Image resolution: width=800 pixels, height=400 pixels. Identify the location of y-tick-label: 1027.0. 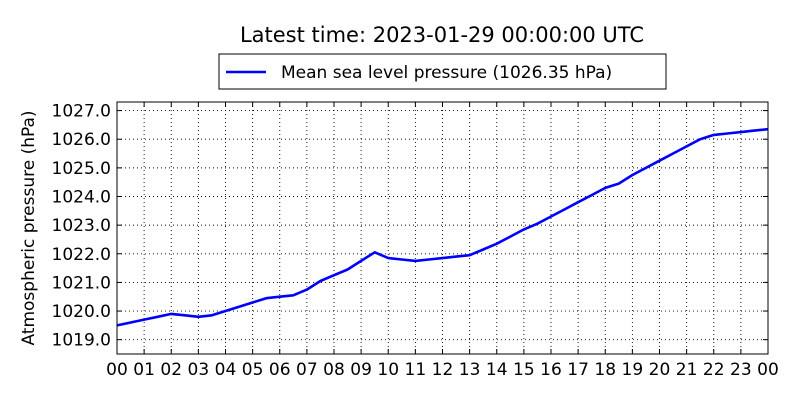
(81, 112).